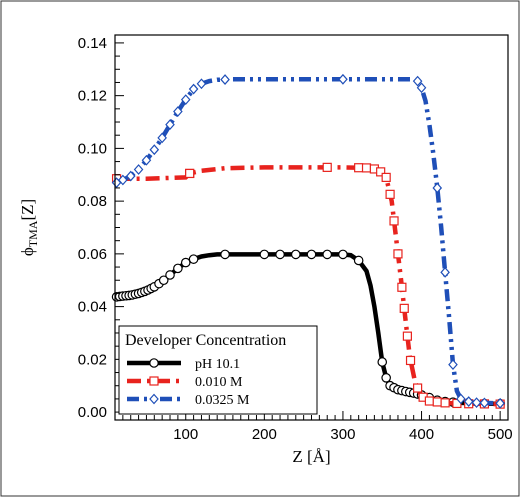  What do you see at coordinates (421, 434) in the screenshot?
I see `x-tick-label: 400` at bounding box center [421, 434].